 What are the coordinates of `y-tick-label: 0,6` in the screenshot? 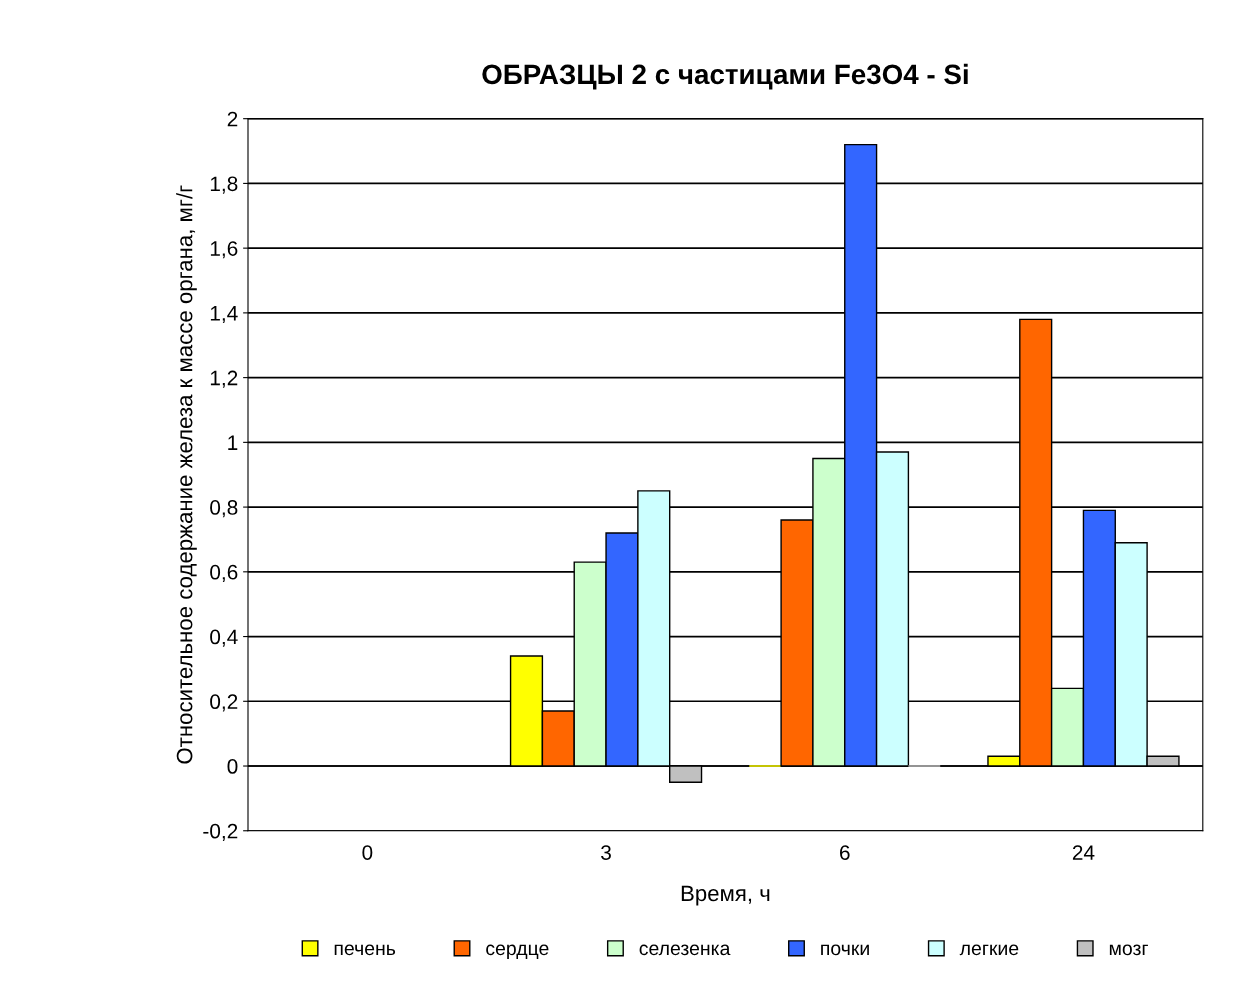 It's located at (224, 573).